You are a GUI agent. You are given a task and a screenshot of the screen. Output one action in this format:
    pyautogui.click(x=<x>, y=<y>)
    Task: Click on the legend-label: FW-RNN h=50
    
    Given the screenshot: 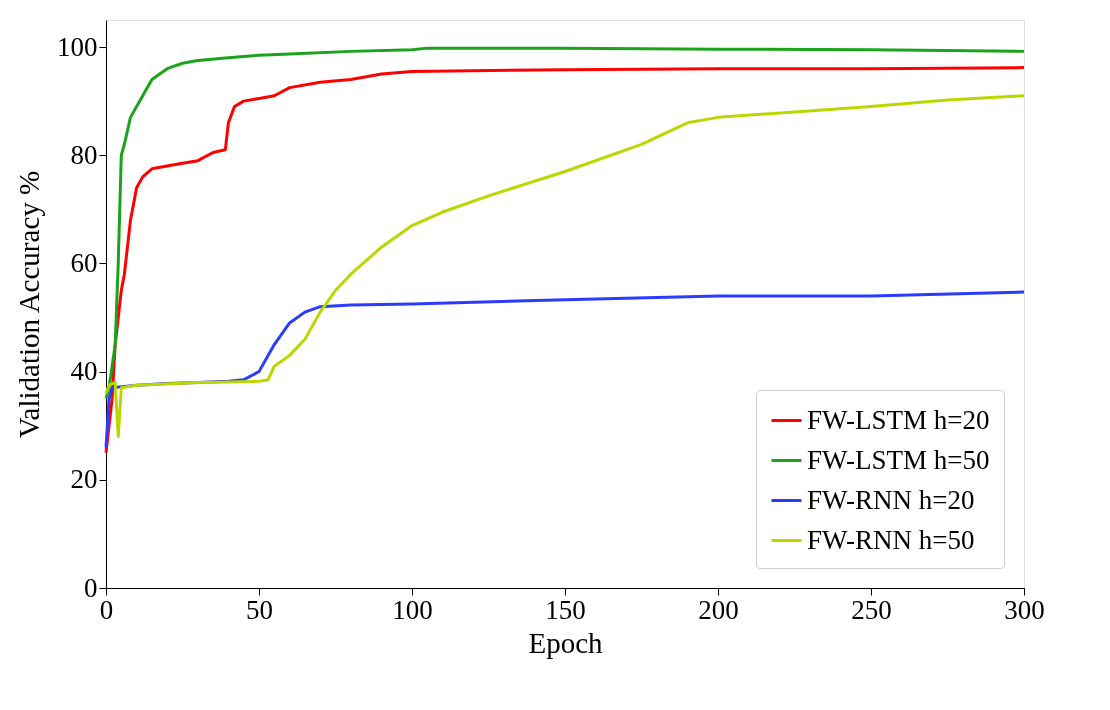 What is the action you would take?
    pyautogui.click(x=891, y=539)
    